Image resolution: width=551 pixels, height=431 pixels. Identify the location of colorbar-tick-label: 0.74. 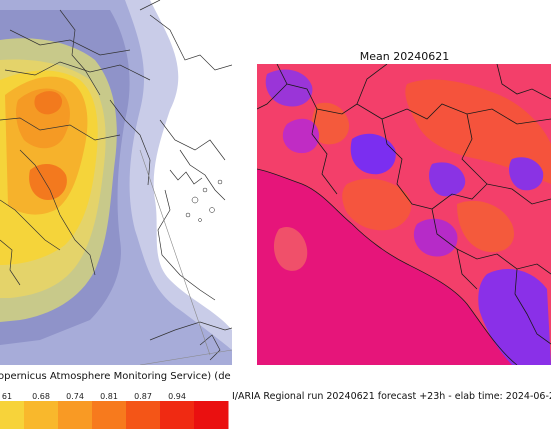
(75, 397).